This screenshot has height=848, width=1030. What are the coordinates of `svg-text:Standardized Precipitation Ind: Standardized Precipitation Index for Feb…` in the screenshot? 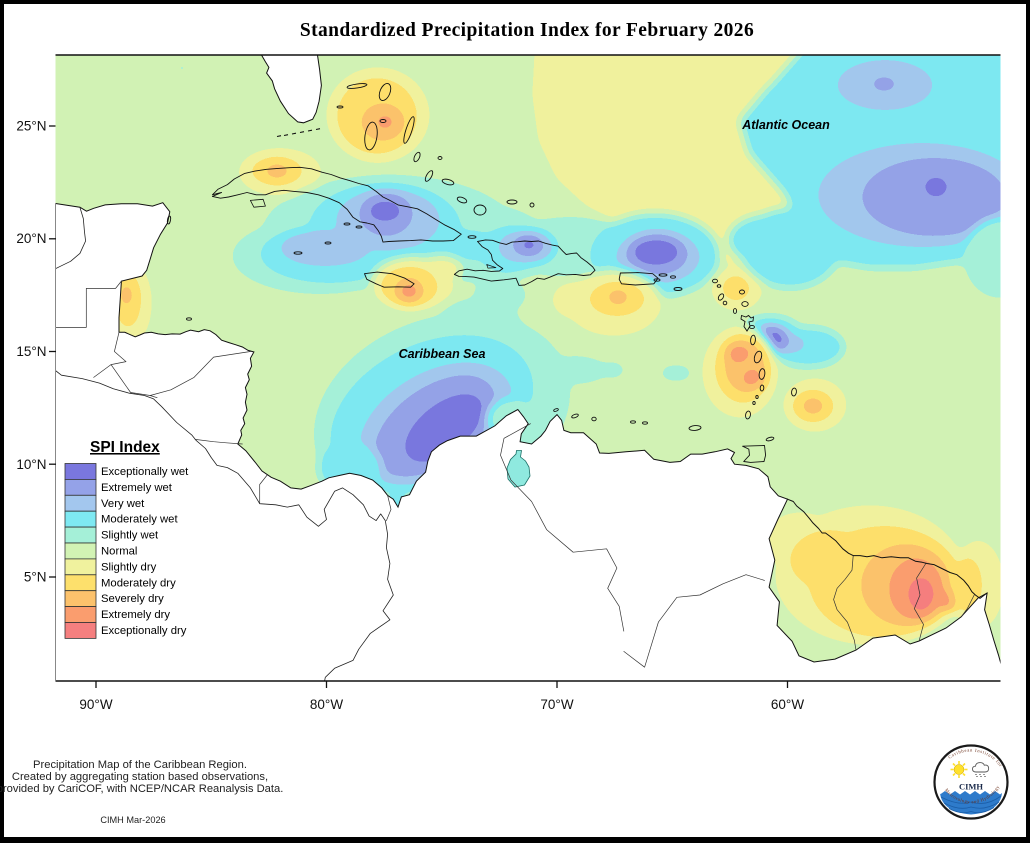 It's located at (527, 30).